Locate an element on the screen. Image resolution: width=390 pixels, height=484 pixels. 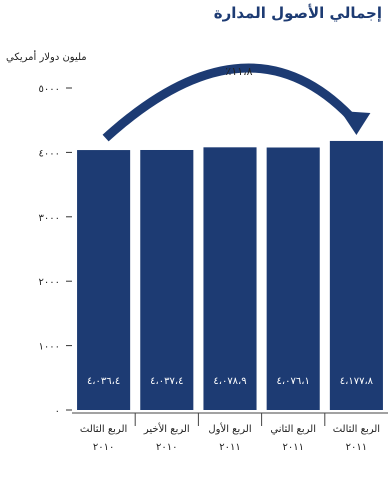
y-axis: ٠ ١٠٠٠ ٢٠٠٠ ٣٠٠٠ ٤٠٠٠ ٥٠٠٠ is located at coordinates (55, 250).